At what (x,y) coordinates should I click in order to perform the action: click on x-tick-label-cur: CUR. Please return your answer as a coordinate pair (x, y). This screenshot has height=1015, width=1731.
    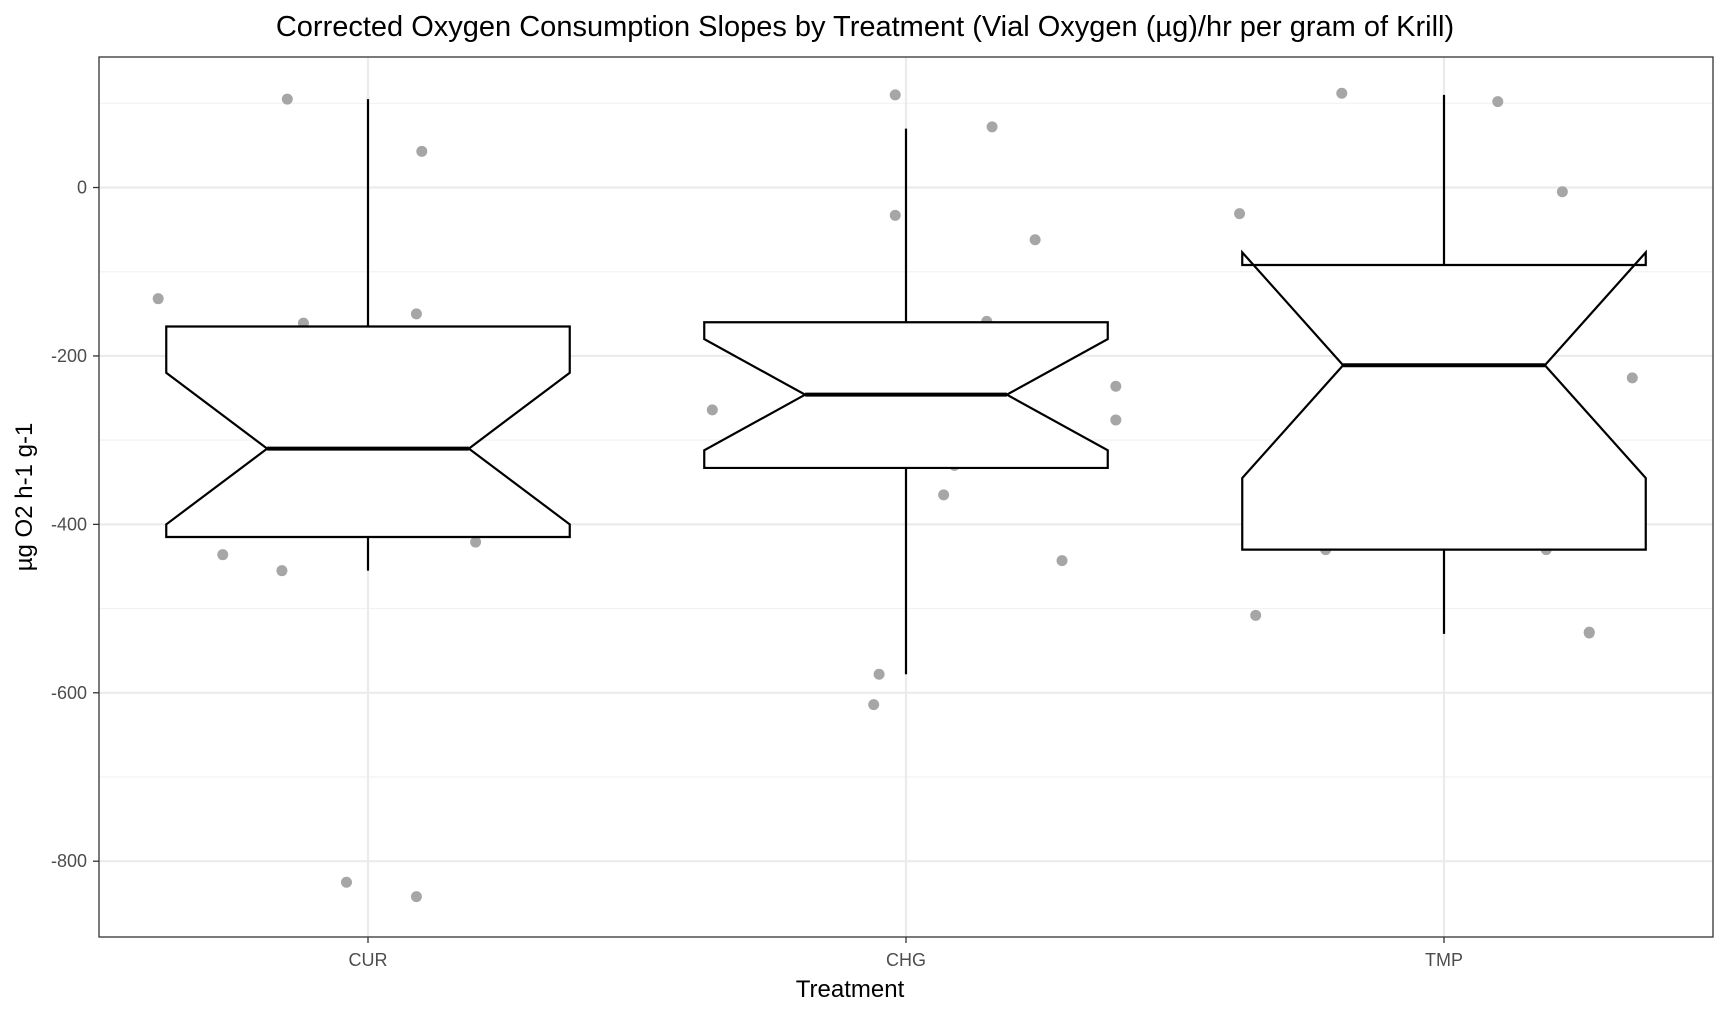
    Looking at the image, I should click on (368, 960).